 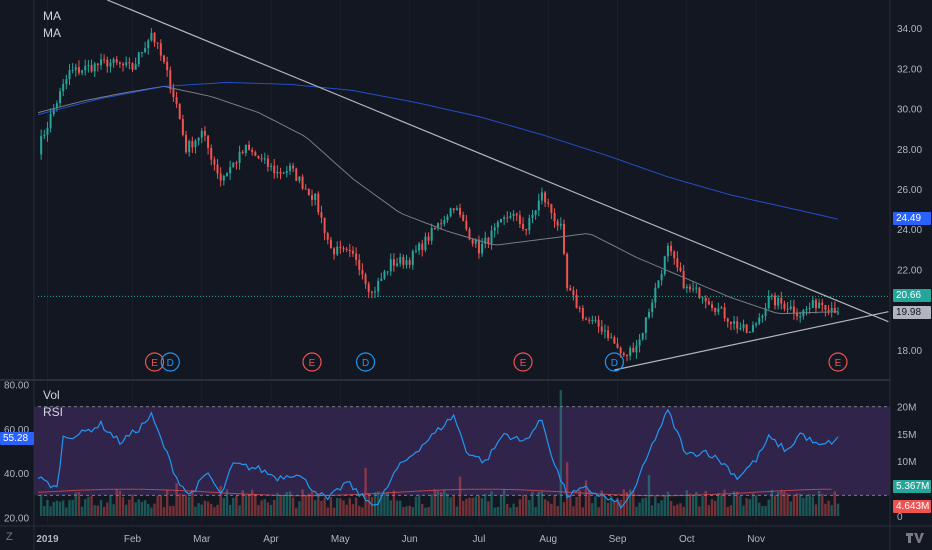 I want to click on price-tick-label: 28.00, so click(x=909, y=150).